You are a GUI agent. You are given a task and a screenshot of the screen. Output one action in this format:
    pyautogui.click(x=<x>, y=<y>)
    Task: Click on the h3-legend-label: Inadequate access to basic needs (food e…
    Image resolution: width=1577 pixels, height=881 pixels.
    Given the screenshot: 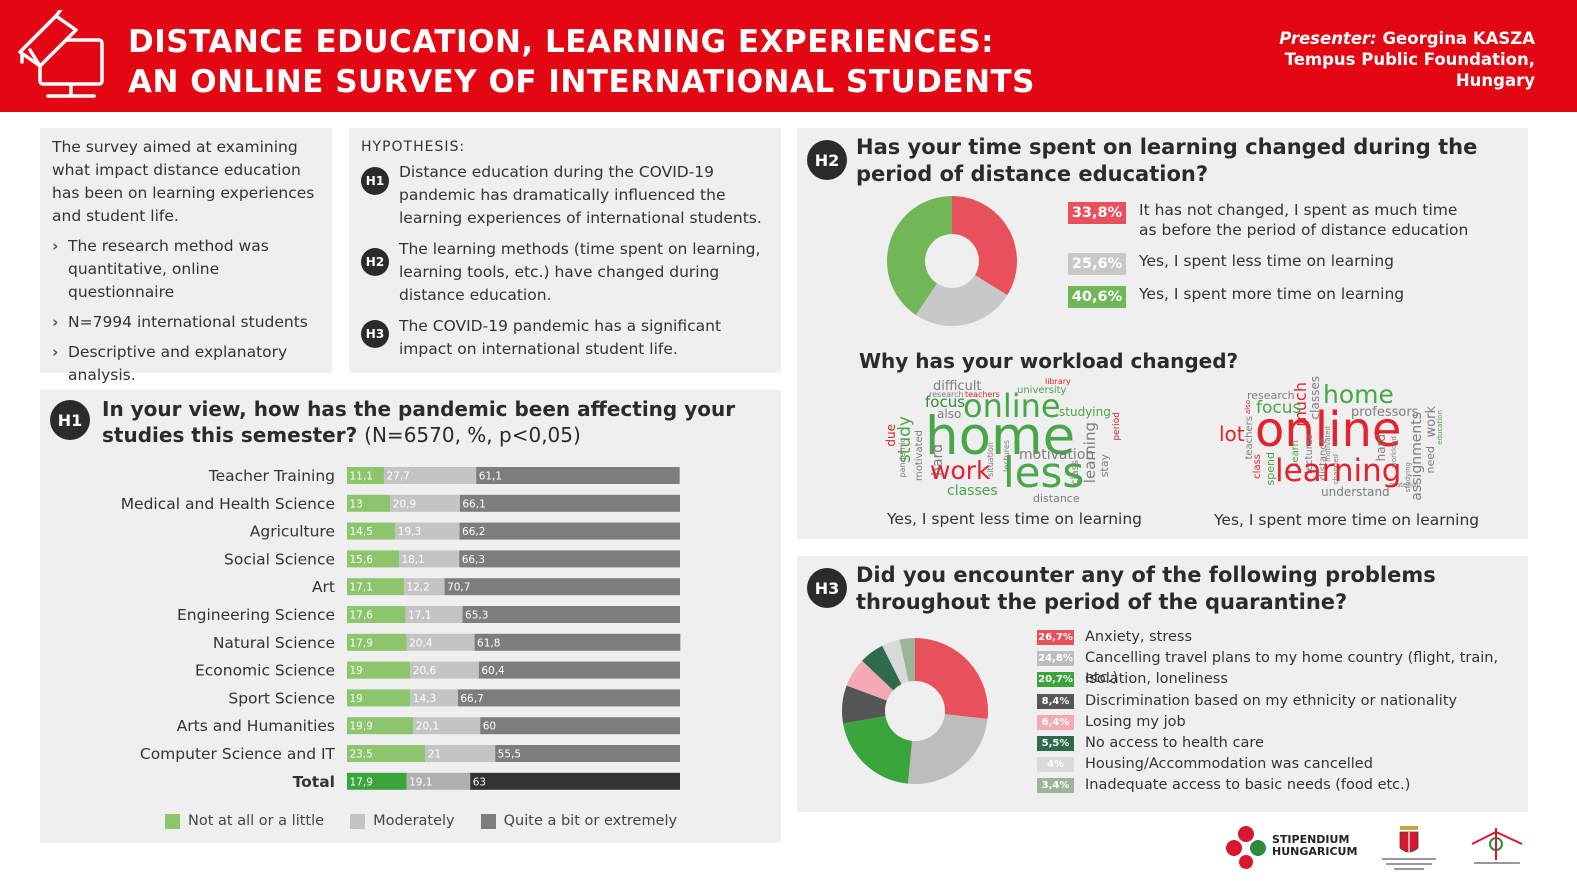 What is the action you would take?
    pyautogui.click(x=1248, y=785)
    